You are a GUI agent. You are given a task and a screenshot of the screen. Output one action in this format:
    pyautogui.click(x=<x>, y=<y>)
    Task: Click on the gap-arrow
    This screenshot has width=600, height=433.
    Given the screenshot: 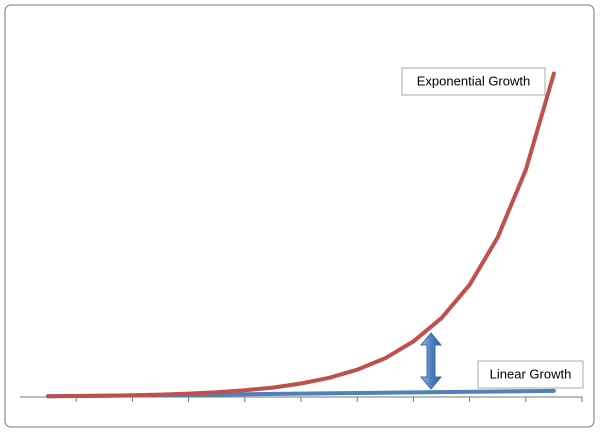 What is the action you would take?
    pyautogui.click(x=431, y=361)
    